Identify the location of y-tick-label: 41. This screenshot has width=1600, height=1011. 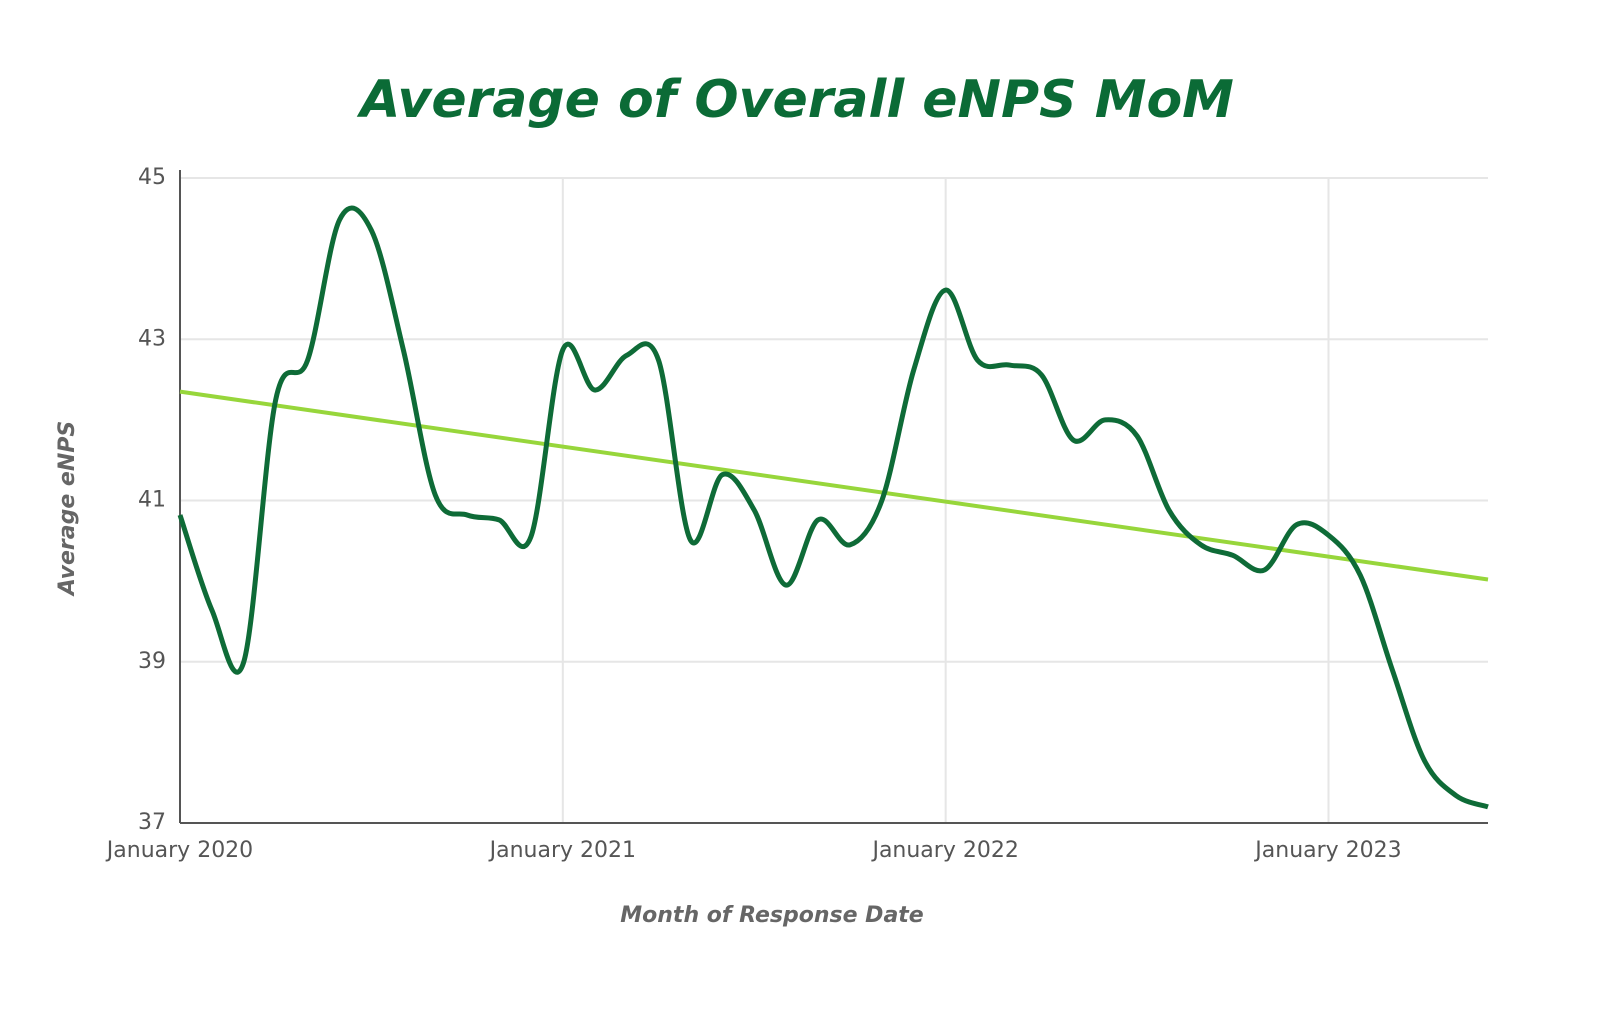
(152, 500).